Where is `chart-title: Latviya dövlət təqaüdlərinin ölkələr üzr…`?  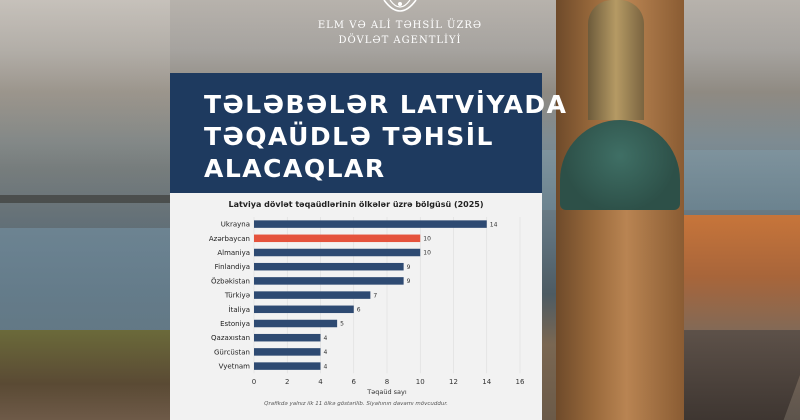 chart-title: Latviya dövlət təqaüdlərinin ölkələr üzr… is located at coordinates (356, 204).